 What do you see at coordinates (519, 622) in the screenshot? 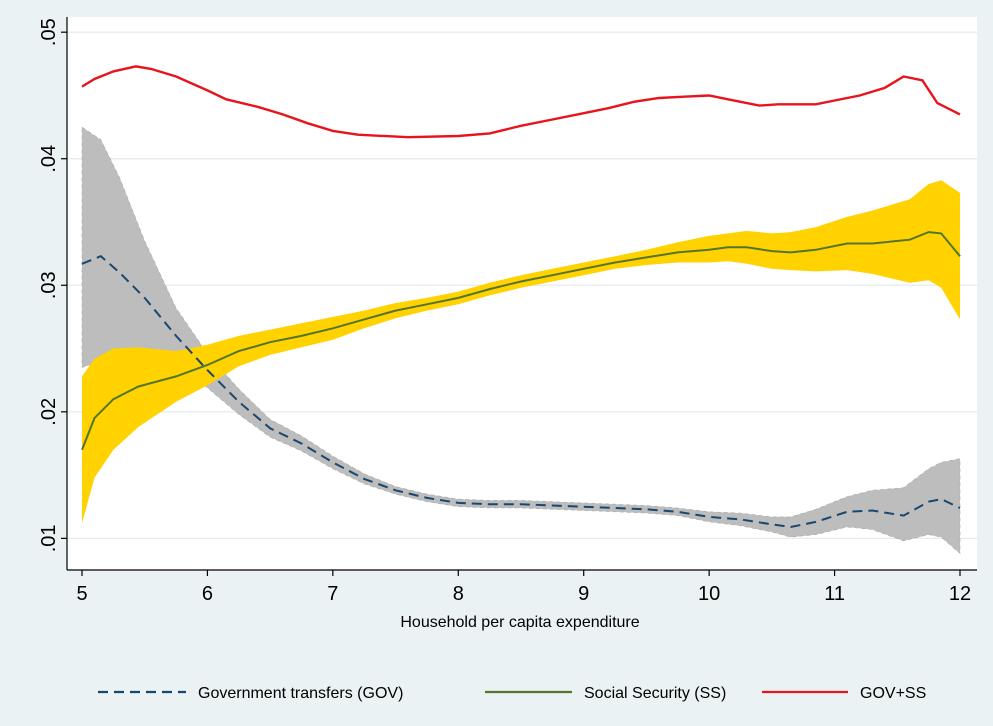
I see `x-axis-title: Household per capita expenditure` at bounding box center [519, 622].